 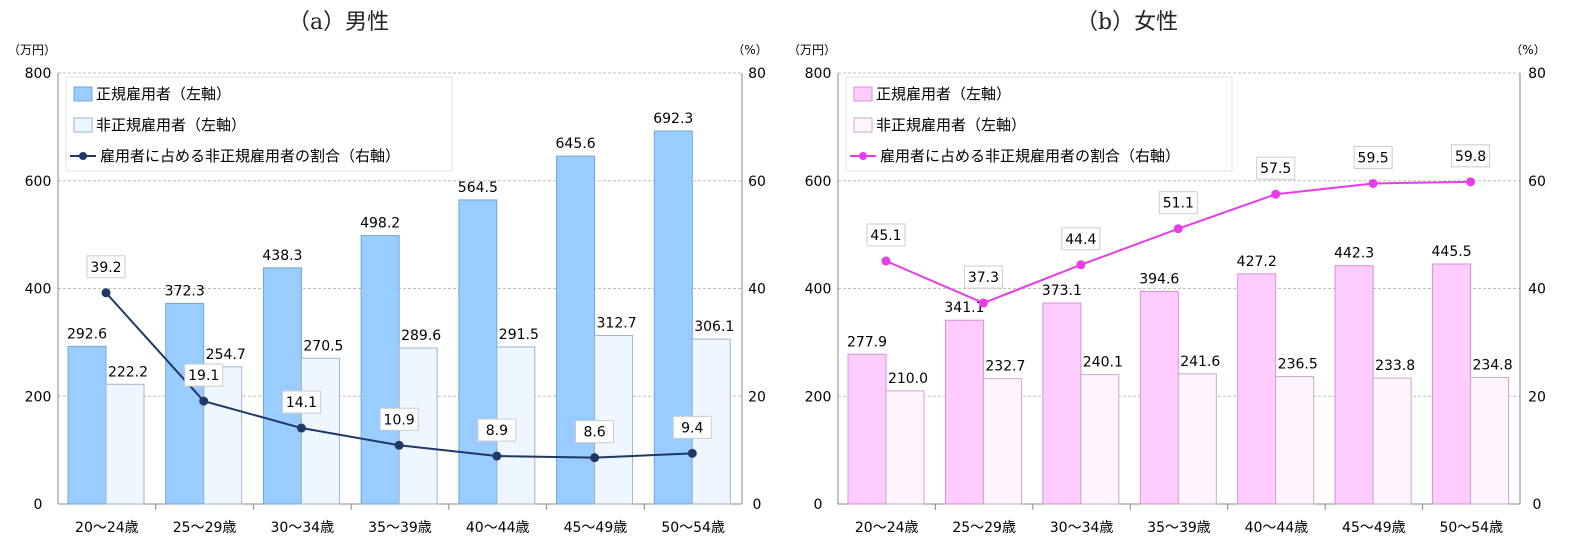 I want to click on ratio-label: 14.1, so click(x=301, y=403).